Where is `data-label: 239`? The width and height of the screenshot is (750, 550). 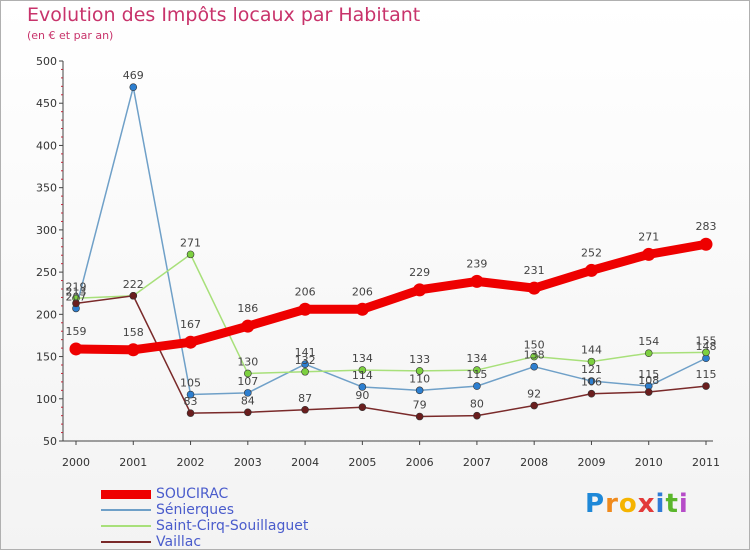 data-label: 239 is located at coordinates (476, 263).